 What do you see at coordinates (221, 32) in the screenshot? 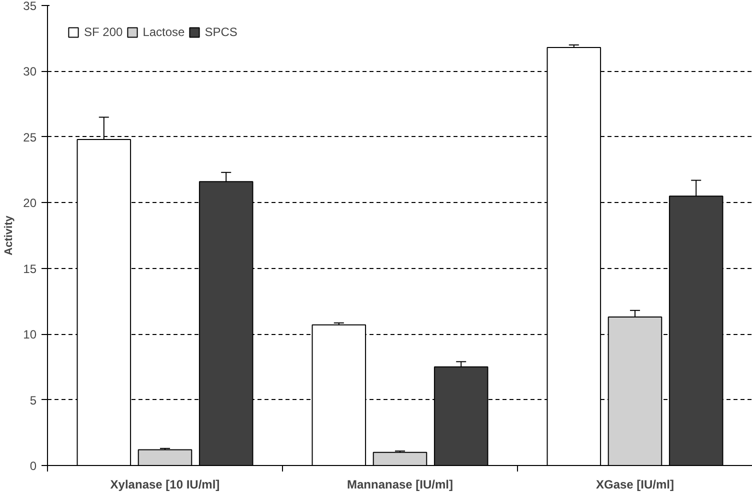
I see `legend-label: SPCS` at bounding box center [221, 32].